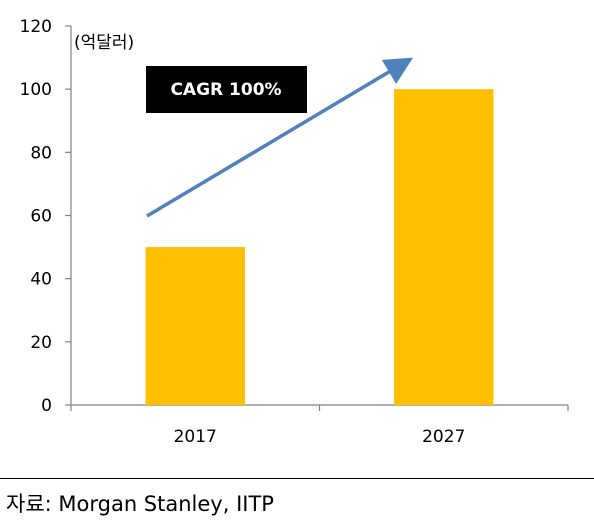 The height and width of the screenshot is (524, 594). What do you see at coordinates (41, 217) in the screenshot?
I see `y-tick-label: 60` at bounding box center [41, 217].